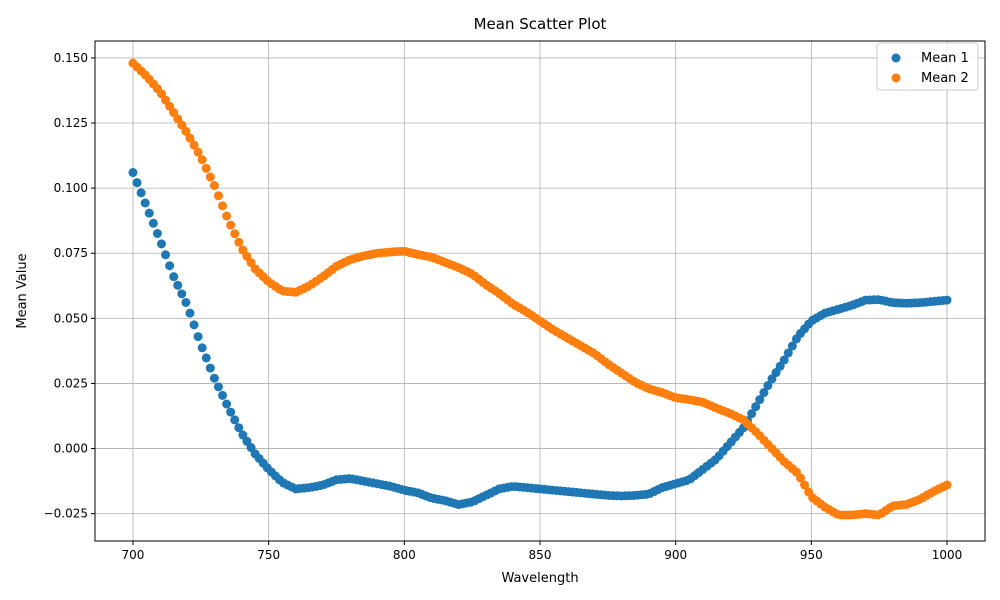  What do you see at coordinates (71, 58) in the screenshot?
I see `y-tick-label: 0.150` at bounding box center [71, 58].